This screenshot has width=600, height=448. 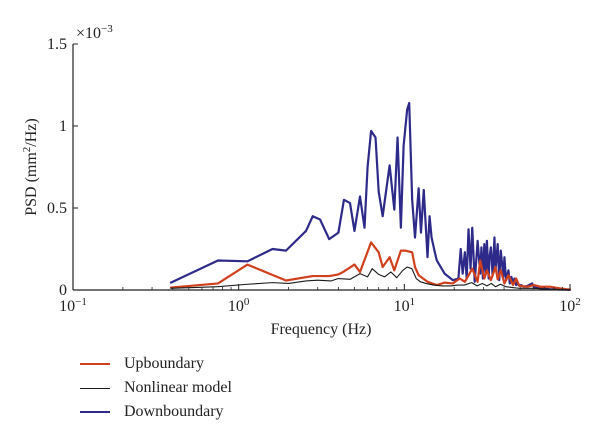 What do you see at coordinates (178, 387) in the screenshot?
I see `legend-label-nonlinear-model: Nonlinear model` at bounding box center [178, 387].